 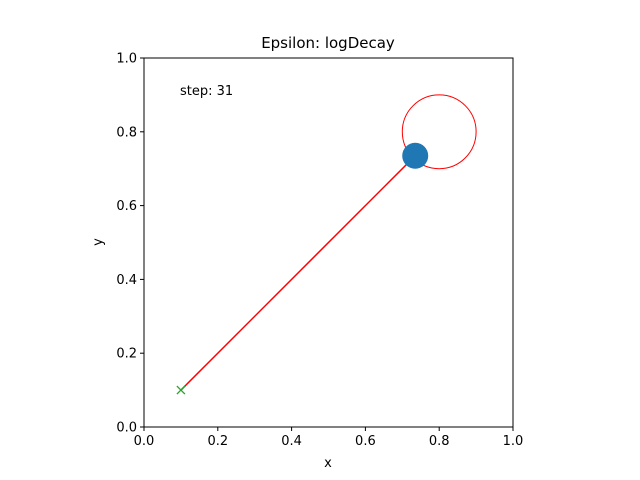 I want to click on y-axis-ticks: 0.0 0.2 0.4 0.6 0.8 1.0, so click(x=130, y=244).